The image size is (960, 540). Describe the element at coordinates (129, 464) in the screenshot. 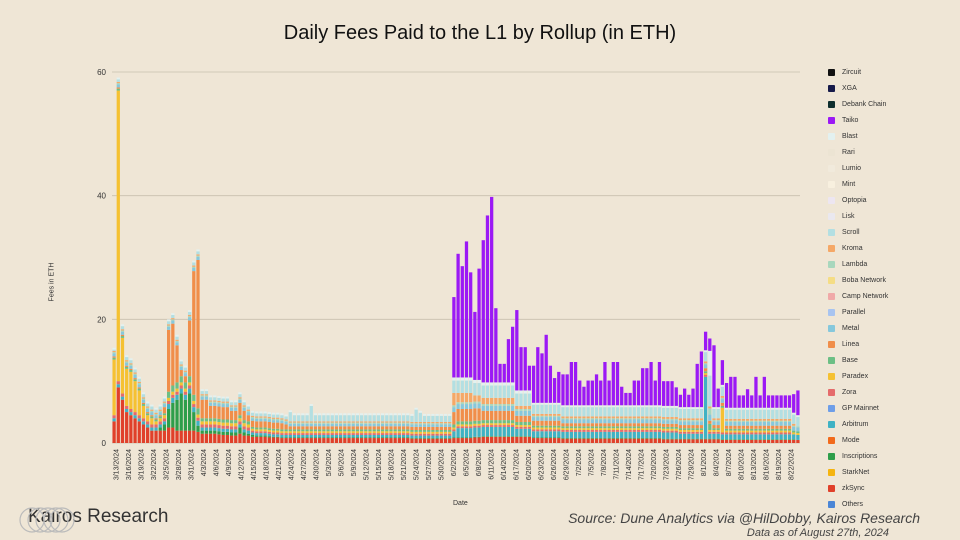

I see `x-tick-label: 3/16/2024` at that location.